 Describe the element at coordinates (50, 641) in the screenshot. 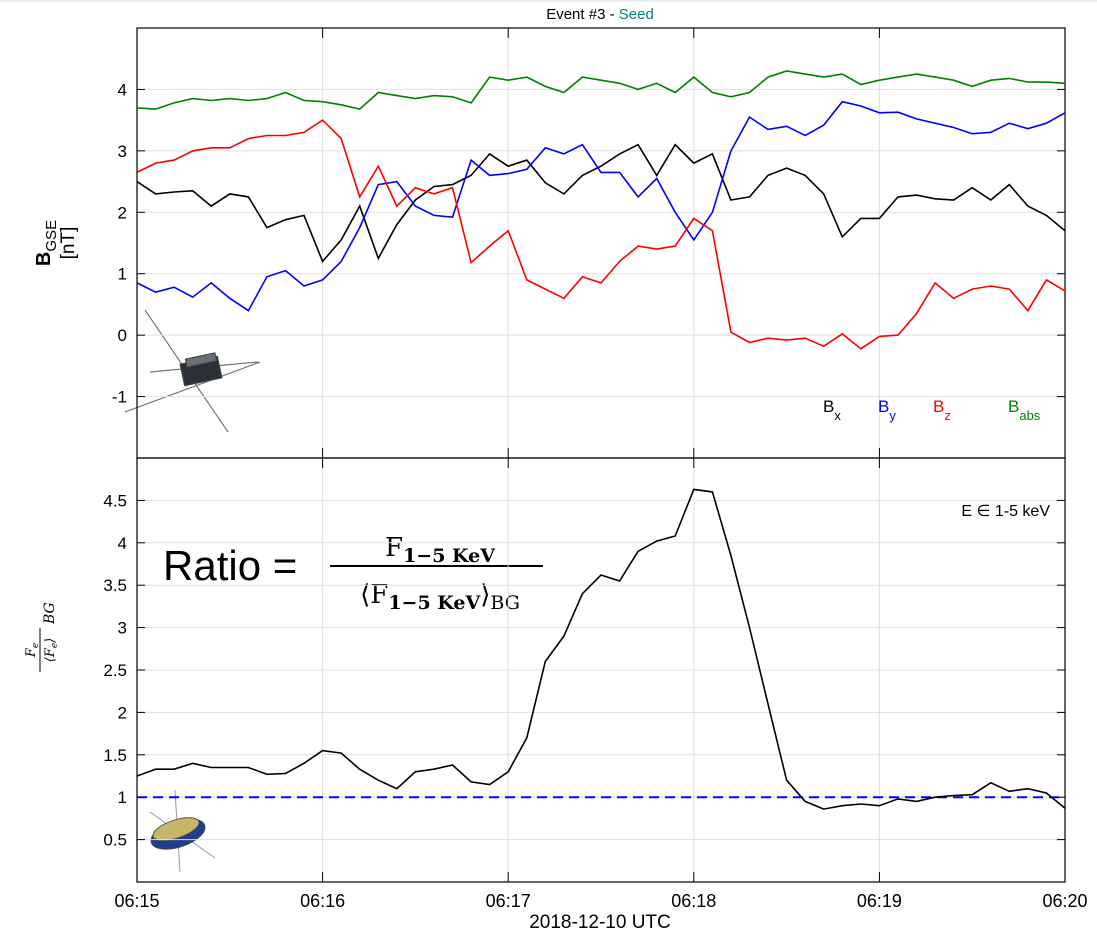

I see `y-label-den-close: ⟩` at that location.